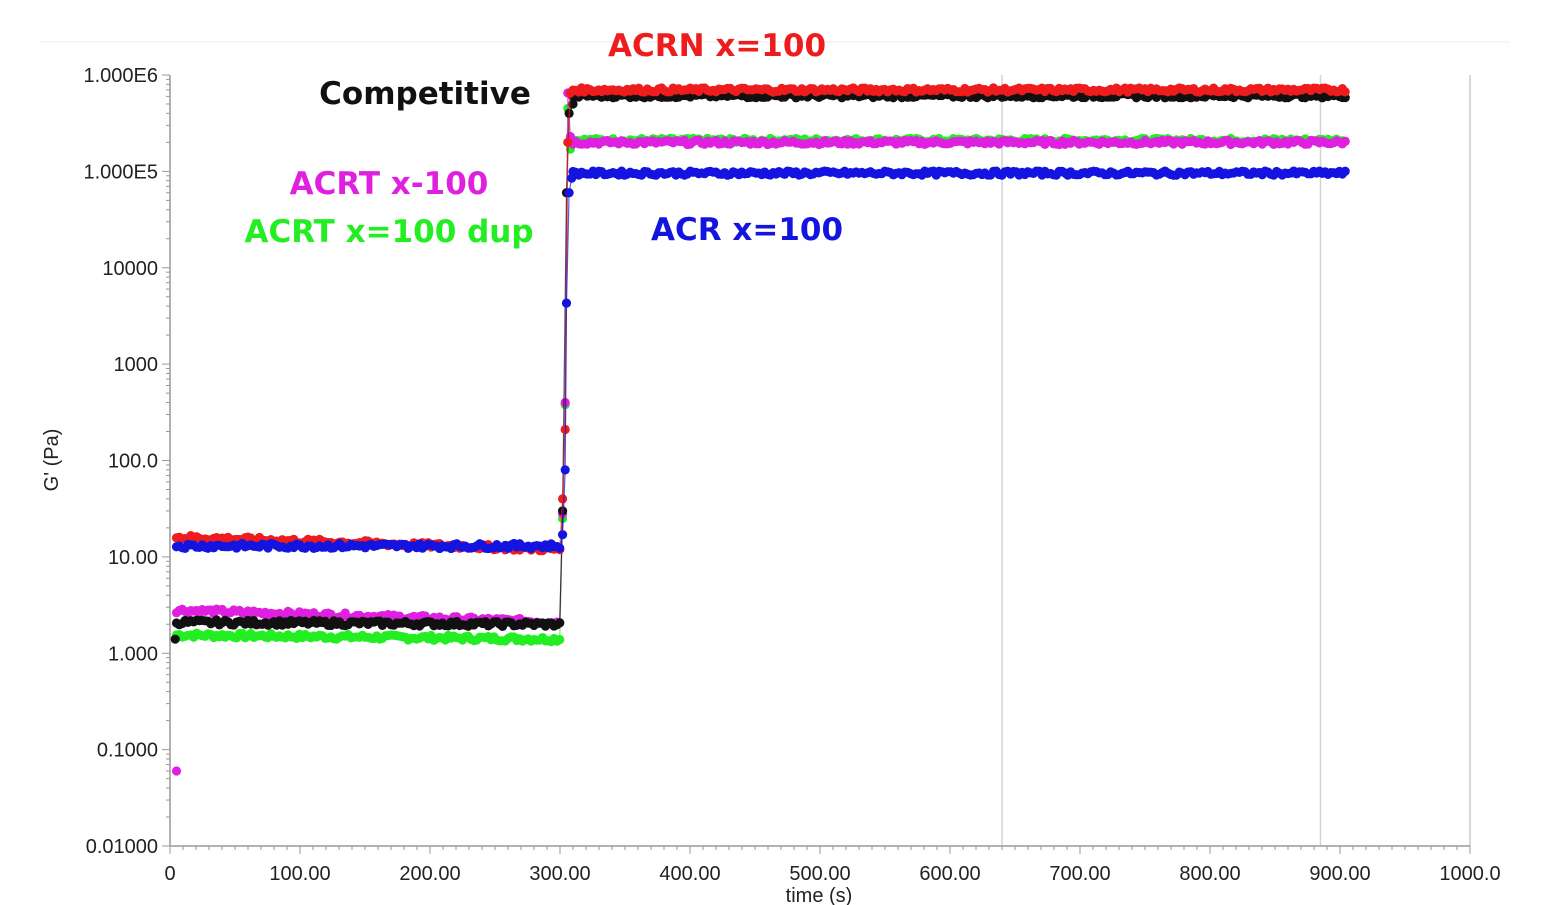 This screenshot has width=1541, height=905. I want to click on x-tick-label: 400.00, so click(689, 874).